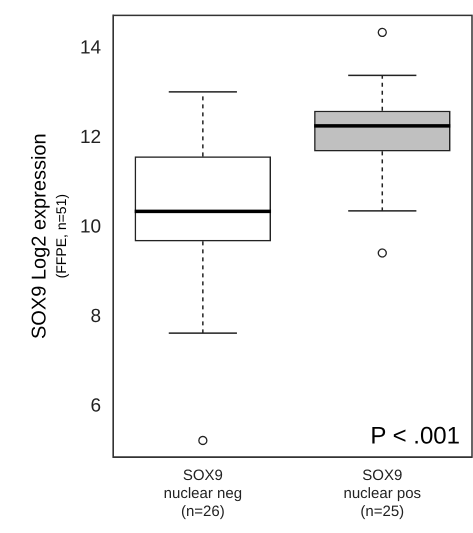 This screenshot has width=473, height=533. What do you see at coordinates (203, 493) in the screenshot?
I see `x-tick-label: SOX9 nuclear neg (n=26)` at bounding box center [203, 493].